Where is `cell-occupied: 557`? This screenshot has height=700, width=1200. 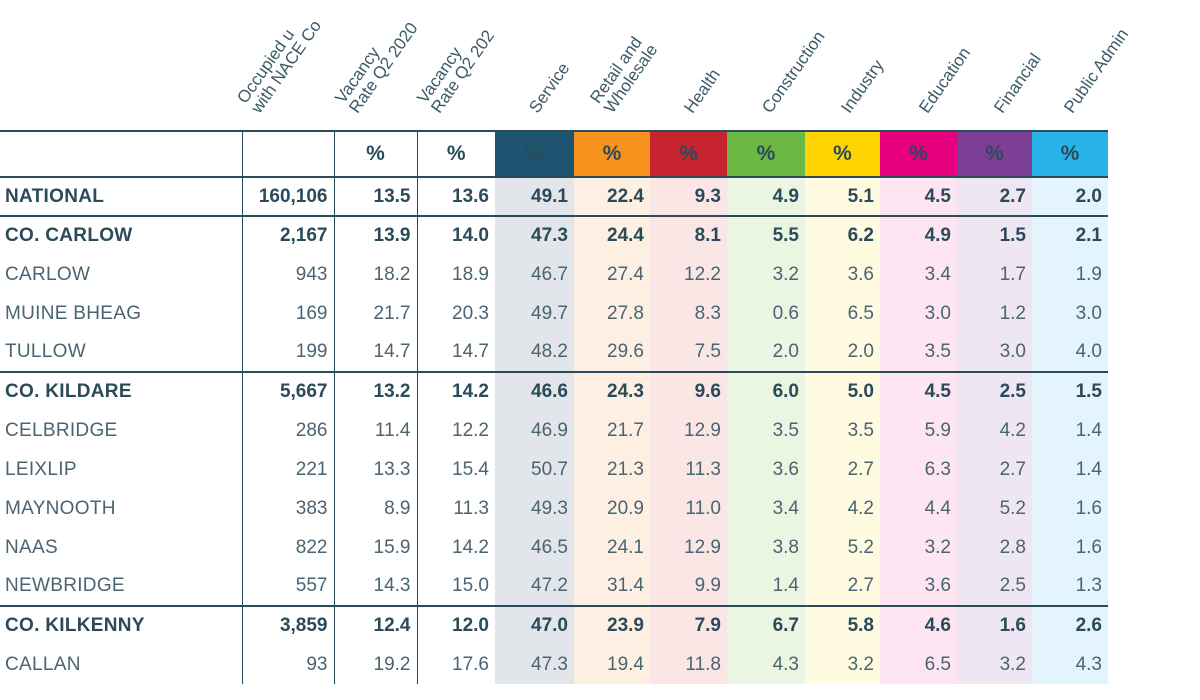
cell-occupied: 557 is located at coordinates (287, 586).